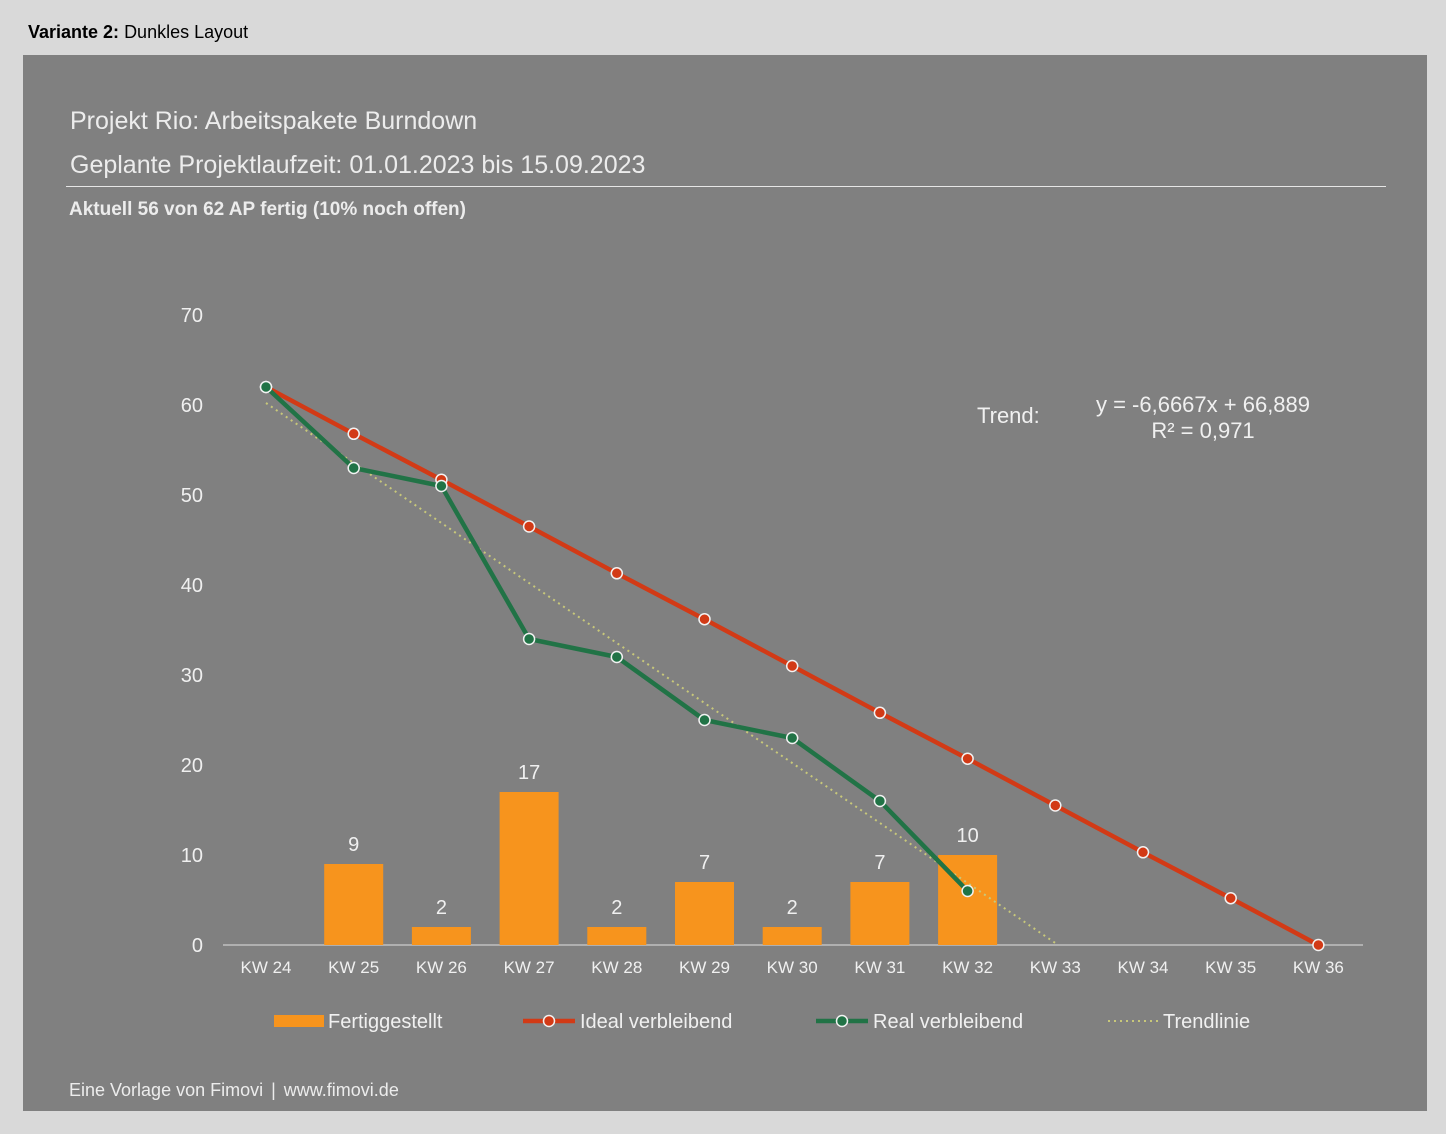 This screenshot has width=1446, height=1134. What do you see at coordinates (948, 1022) in the screenshot?
I see `legend-label: Real verbleibend` at bounding box center [948, 1022].